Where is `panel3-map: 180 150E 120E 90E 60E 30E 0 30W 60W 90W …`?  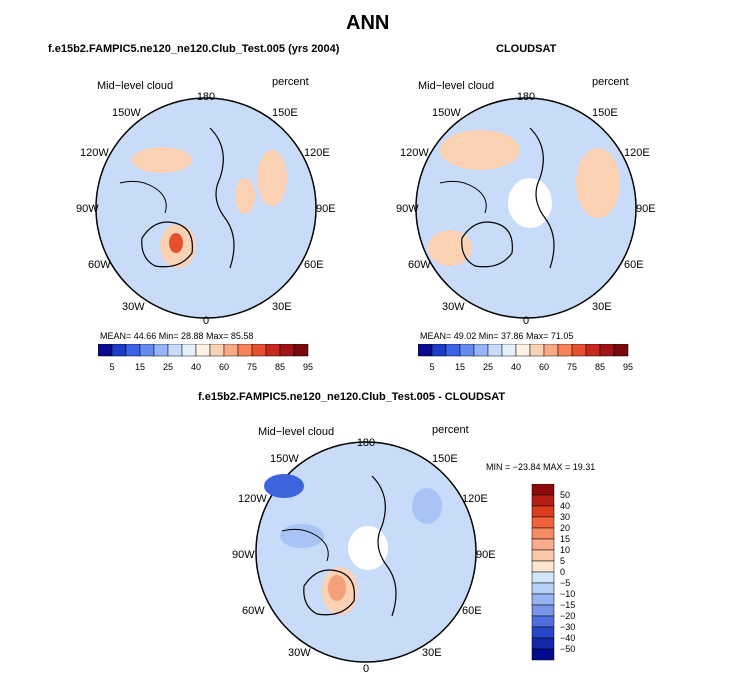 panel3-map: 180 150E 120E 90E 60E 30E 0 30W 60W 90W … is located at coordinates (364, 556).